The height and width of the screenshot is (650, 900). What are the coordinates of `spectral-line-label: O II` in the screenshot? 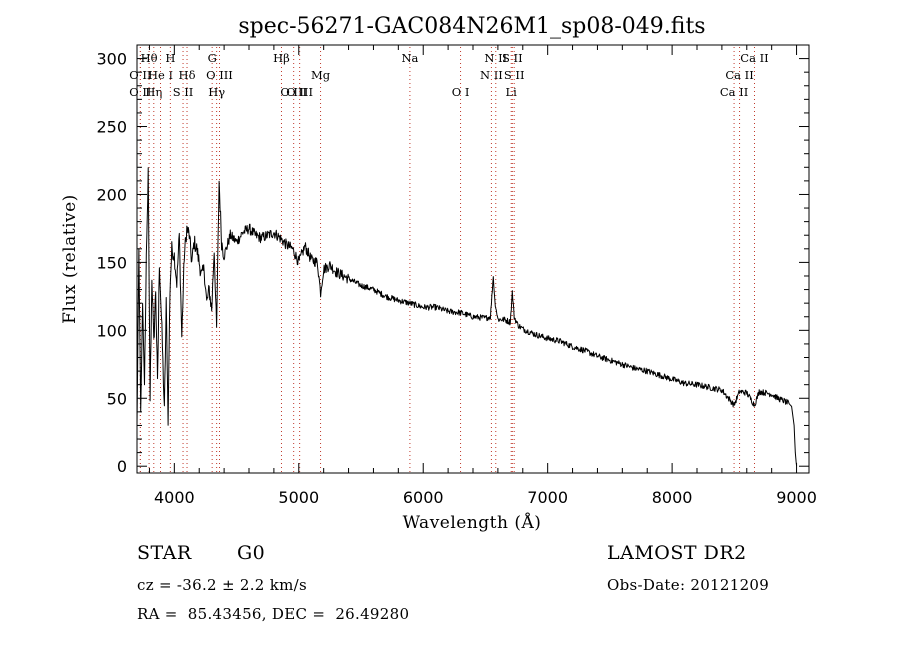 It's located at (140, 75).